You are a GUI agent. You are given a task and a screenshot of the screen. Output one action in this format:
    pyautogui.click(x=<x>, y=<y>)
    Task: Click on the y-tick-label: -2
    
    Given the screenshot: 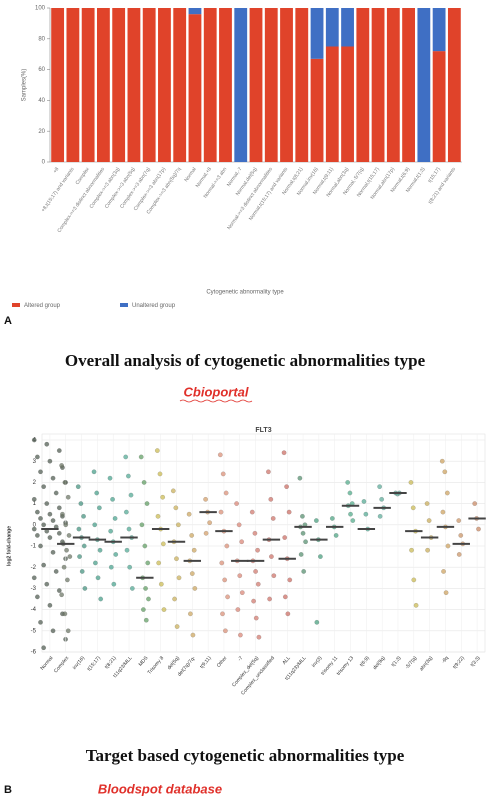 What is the action you would take?
    pyautogui.click(x=34, y=568)
    